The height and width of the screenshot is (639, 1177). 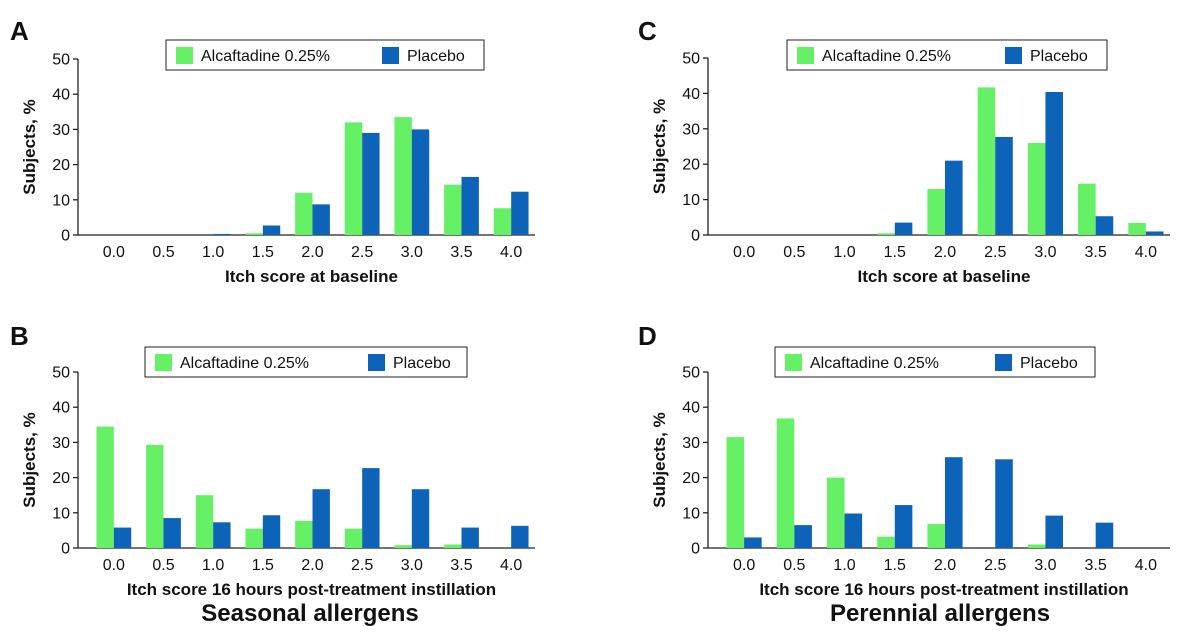 What do you see at coordinates (19, 336) in the screenshot?
I see `panel-letter: B` at bounding box center [19, 336].